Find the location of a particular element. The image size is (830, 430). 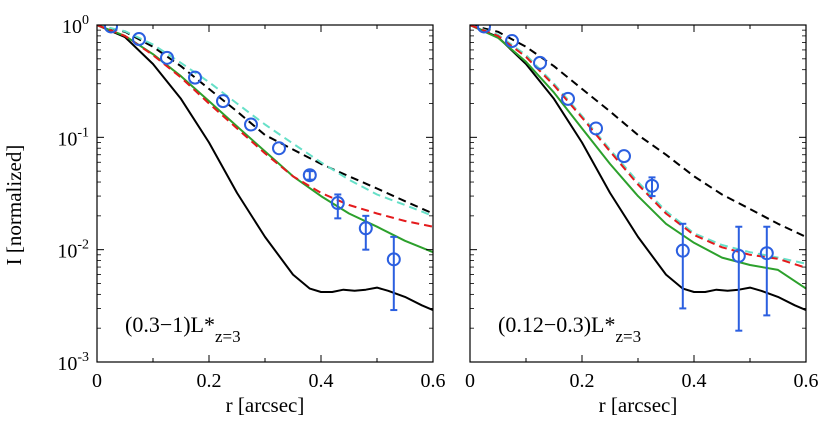

y-axis-title: I [normalized] is located at coordinates (14, 205).